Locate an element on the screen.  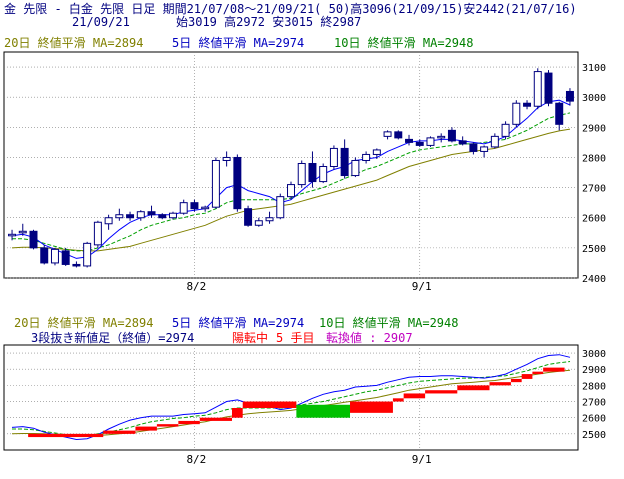
lower-xtick-label: 8/2 is located at coordinates (196, 459).